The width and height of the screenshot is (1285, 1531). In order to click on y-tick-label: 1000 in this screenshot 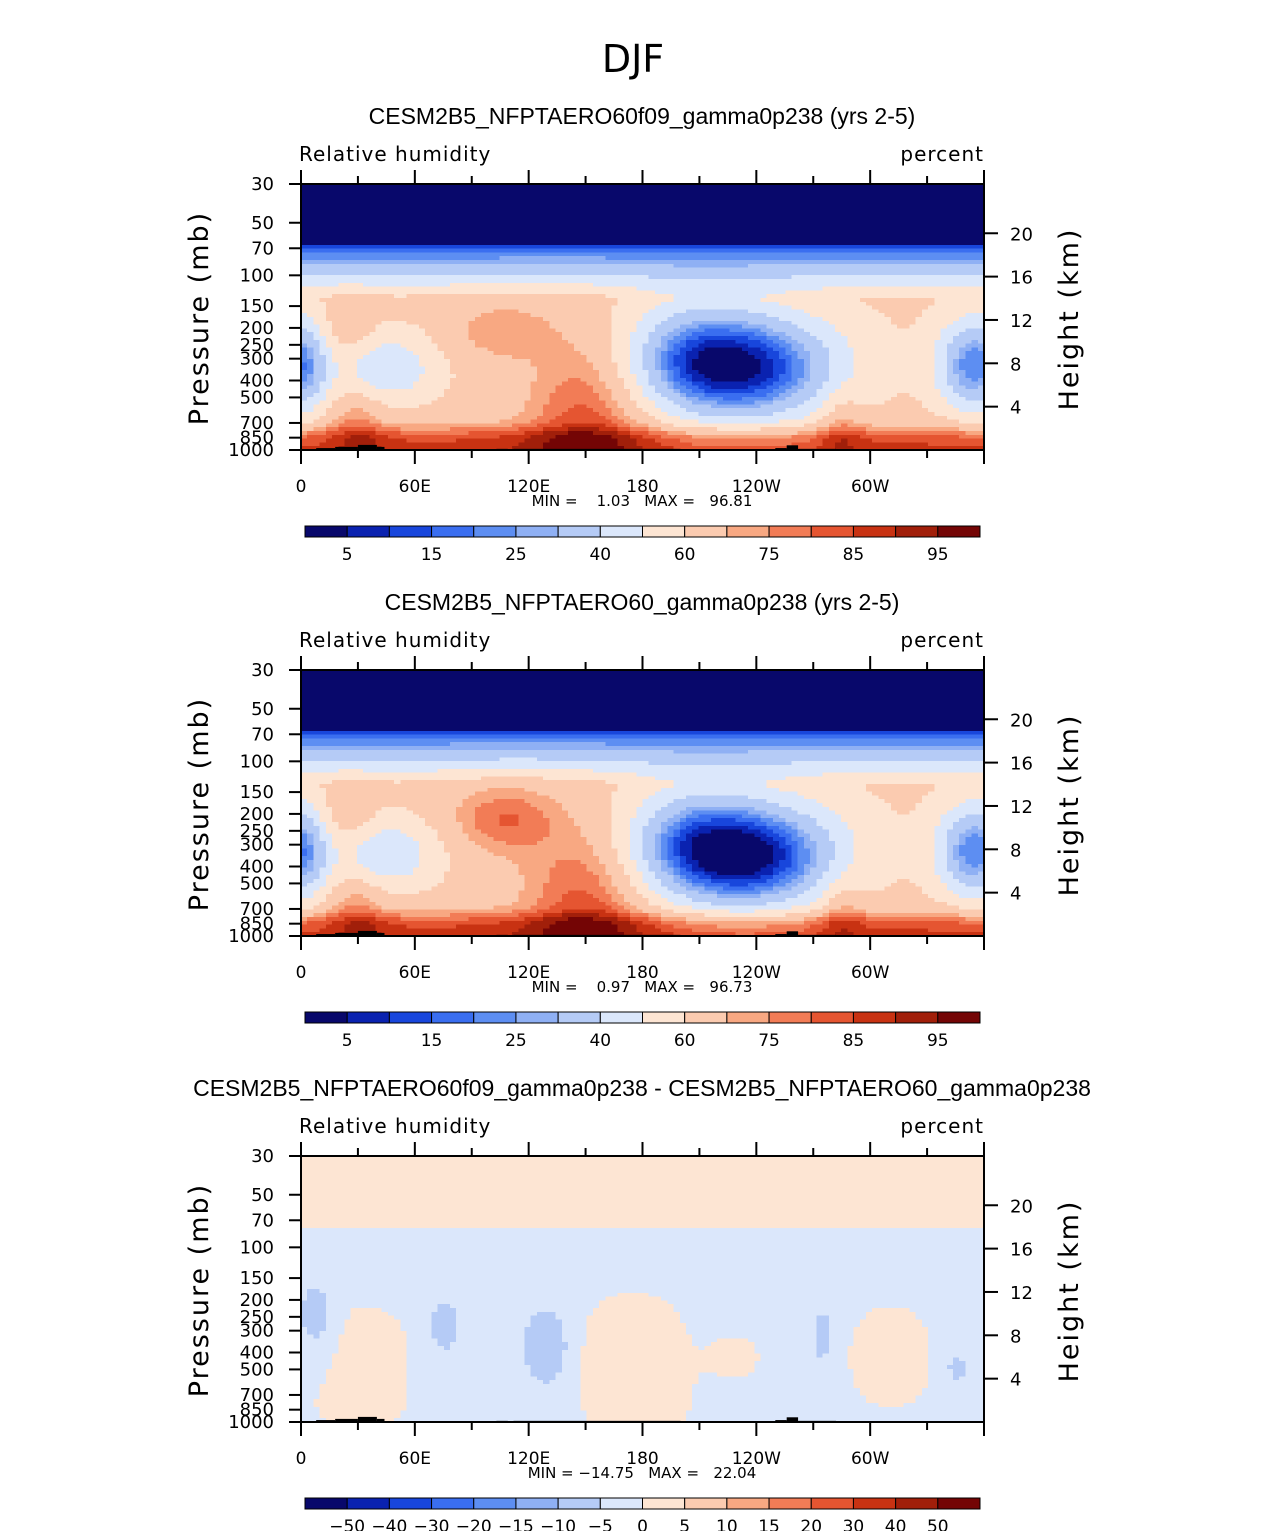, I will do `click(251, 1422)`.